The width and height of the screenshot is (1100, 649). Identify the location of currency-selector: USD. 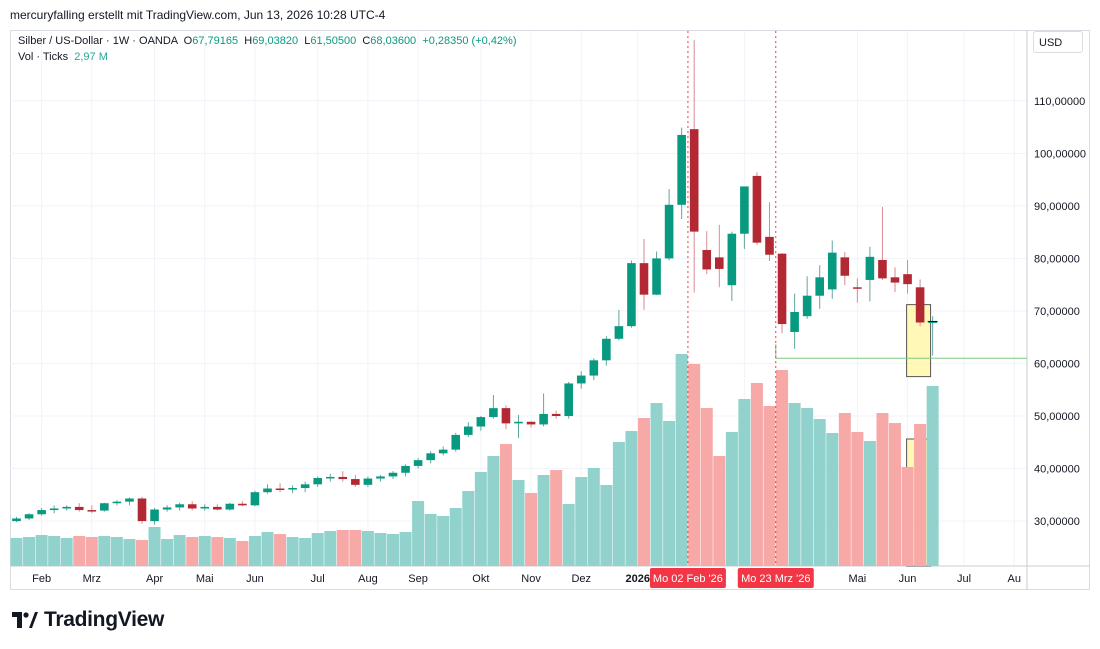
(1058, 42).